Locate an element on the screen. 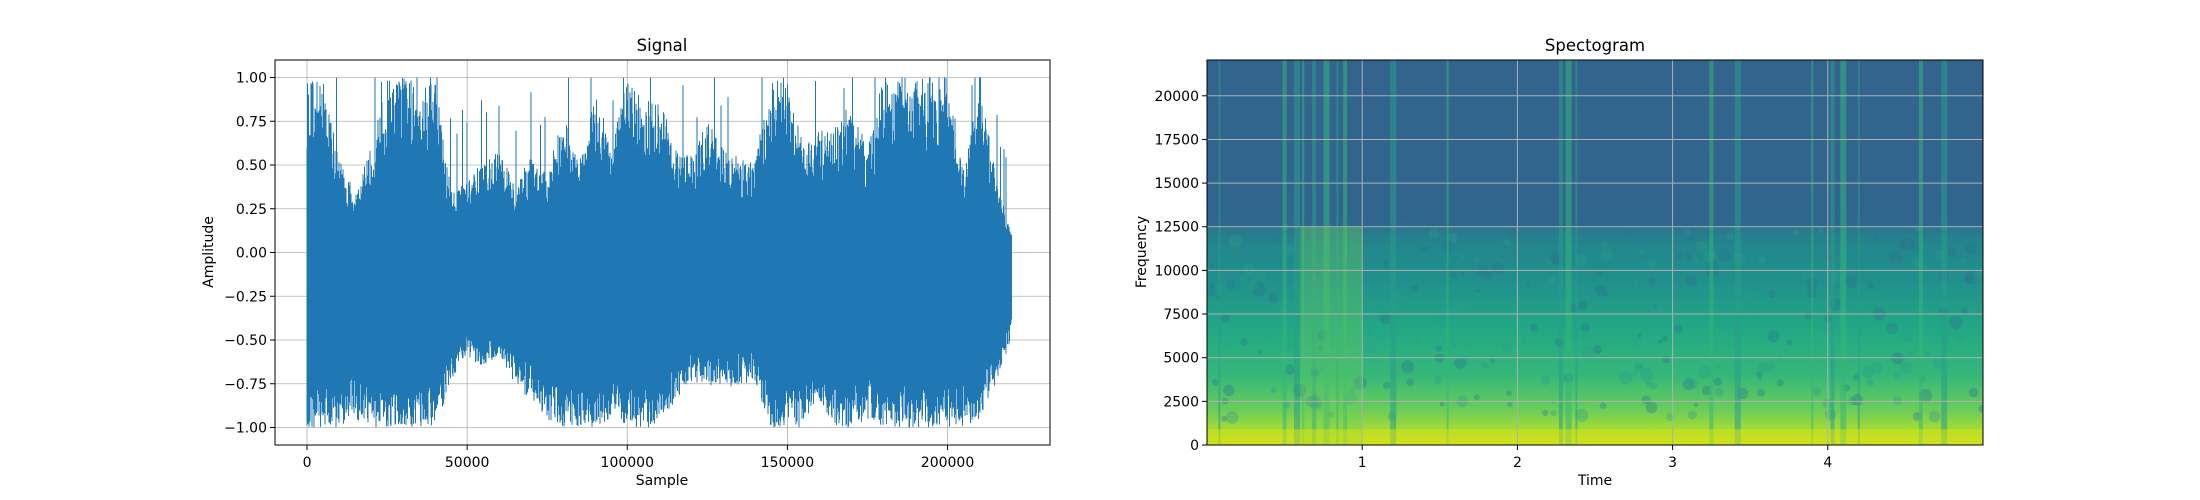 The image size is (2200, 500). spectrogram-x-tick-label: 4 is located at coordinates (1827, 463).